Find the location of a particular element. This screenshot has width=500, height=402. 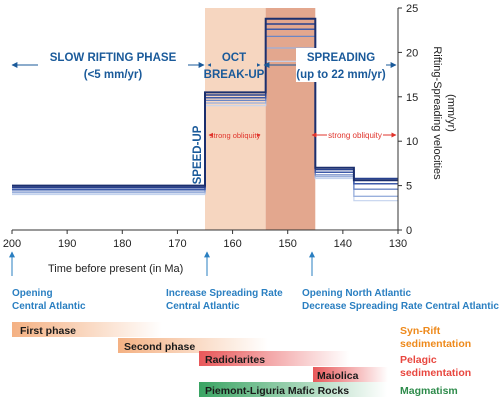

x-tick-label-190: 190 is located at coordinates (67, 244).